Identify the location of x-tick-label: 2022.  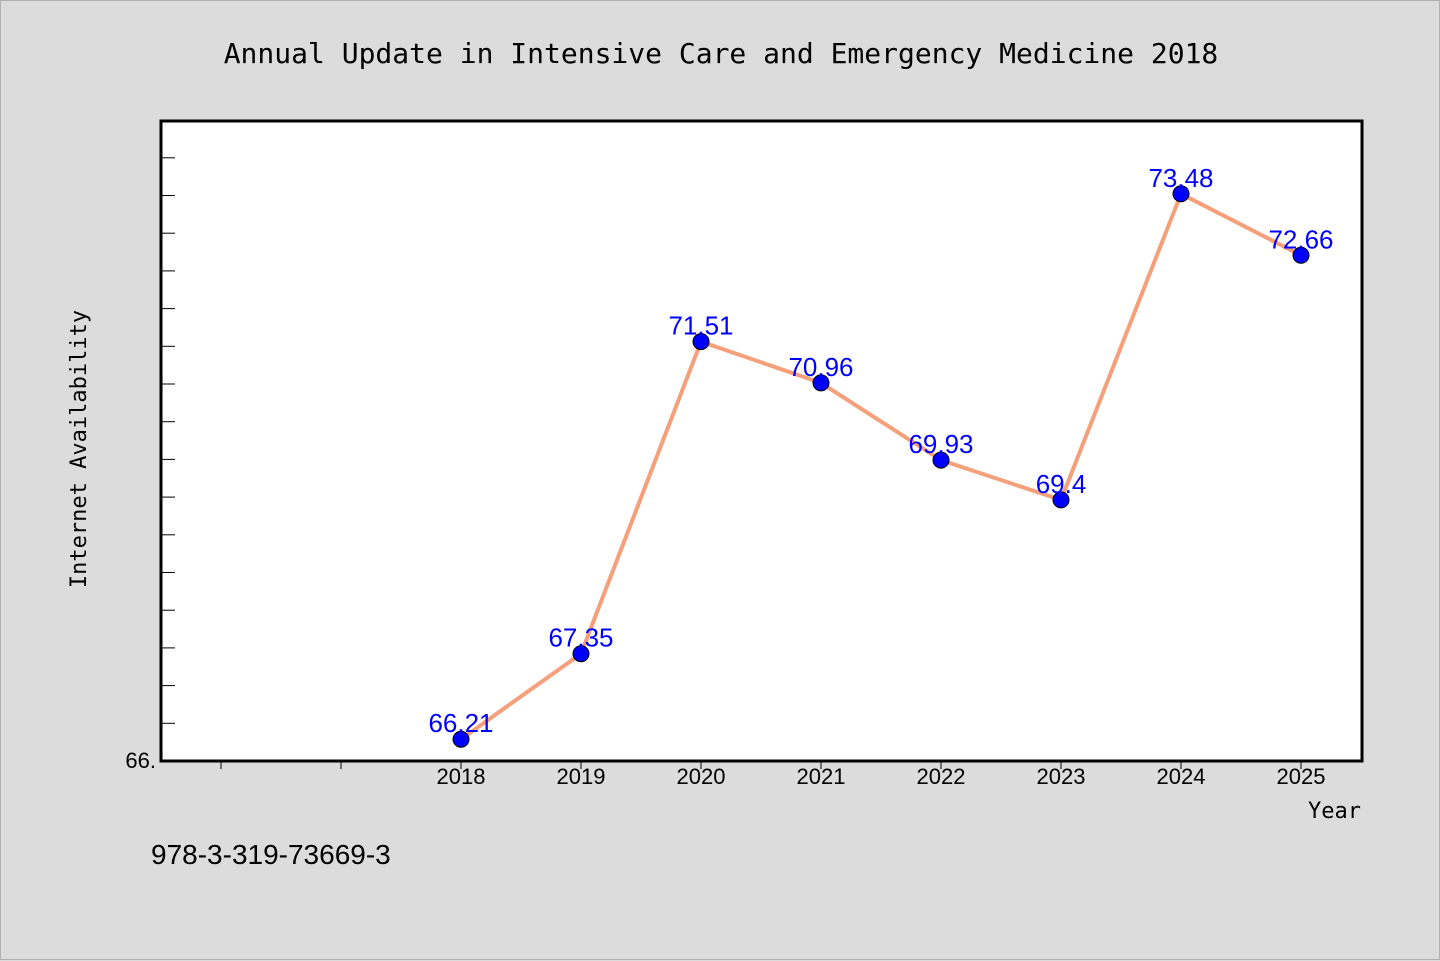
(941, 776).